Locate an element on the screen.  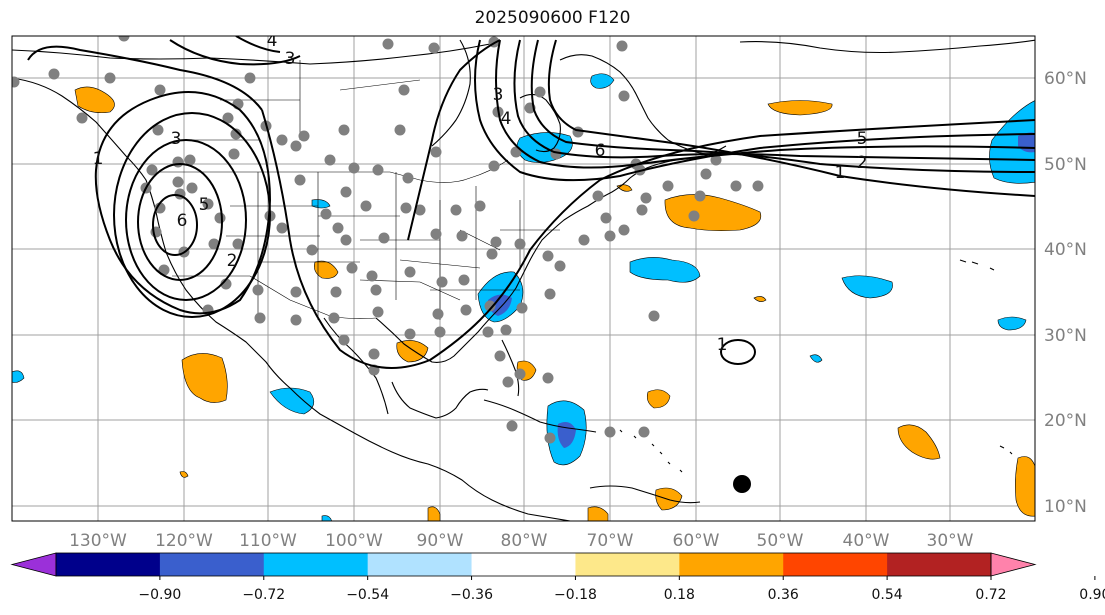
lat-tick-label: 30°N is located at coordinates (1065, 336).